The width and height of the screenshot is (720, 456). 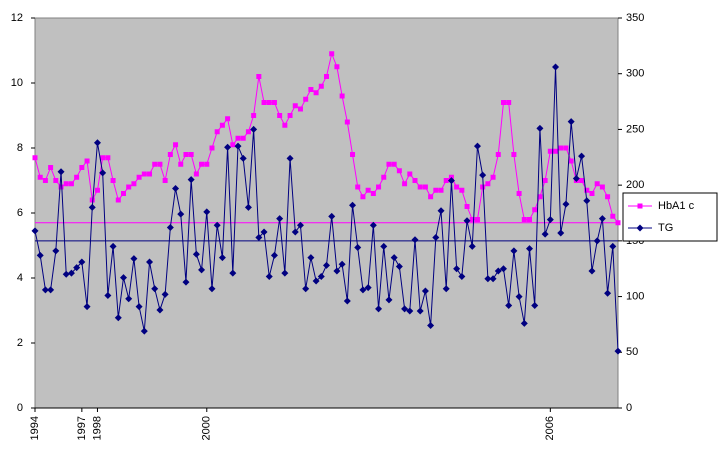 What do you see at coordinates (20, 408) in the screenshot?
I see `y-tick-label: 0` at bounding box center [20, 408].